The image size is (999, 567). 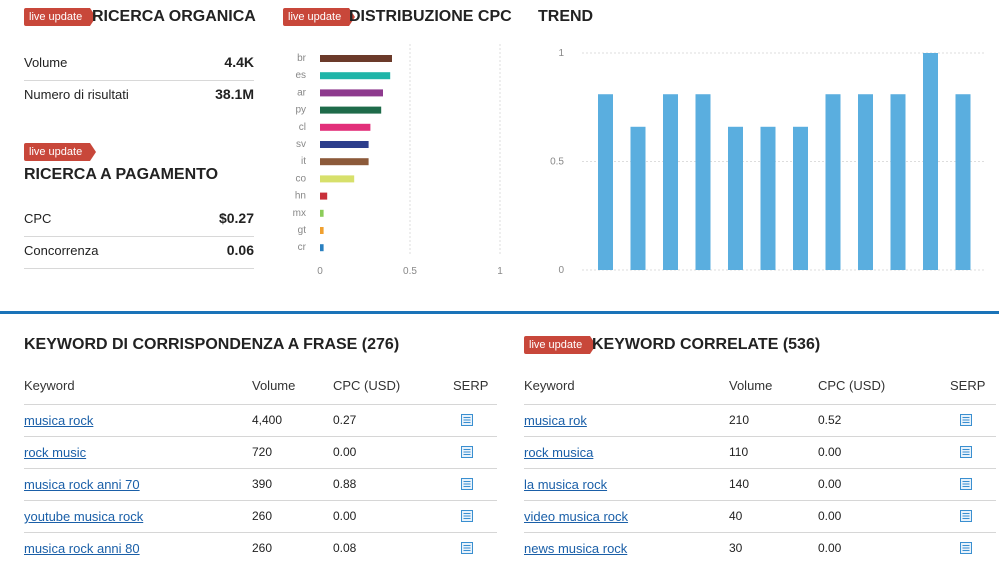 I want to click on organic-title: RICERCA ORGANICA, so click(x=174, y=16).